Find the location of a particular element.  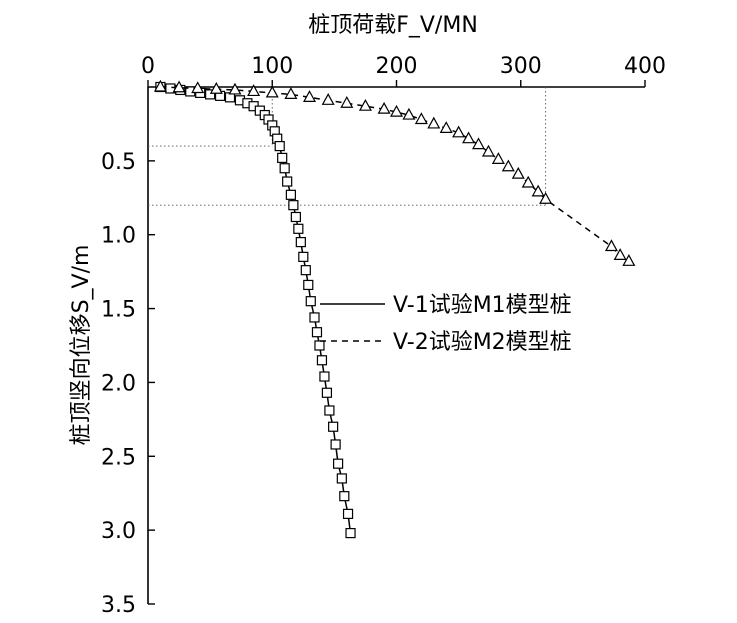

y-tick-label: 3.5 is located at coordinates (118, 605).